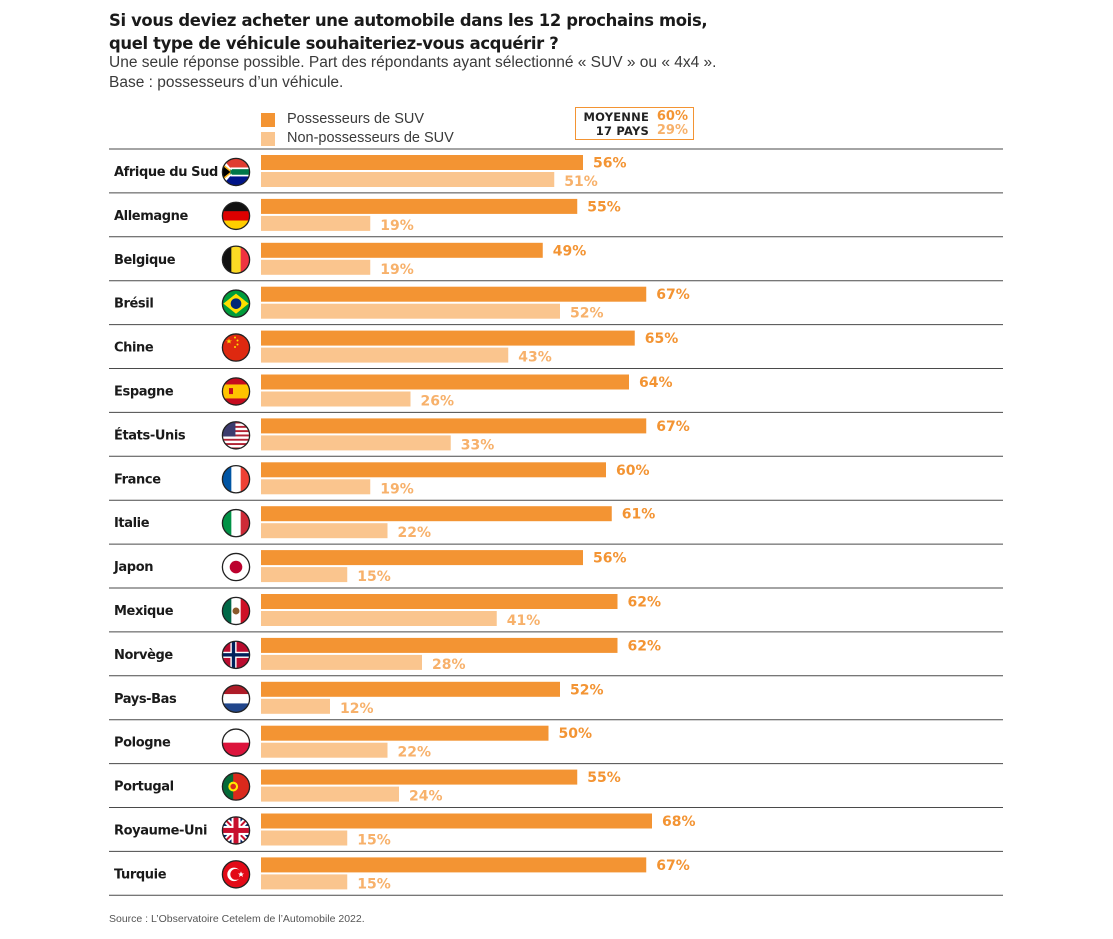 This screenshot has height=939, width=1113. I want to click on row-espagne: Espagne 64% 26%, so click(556, 393).